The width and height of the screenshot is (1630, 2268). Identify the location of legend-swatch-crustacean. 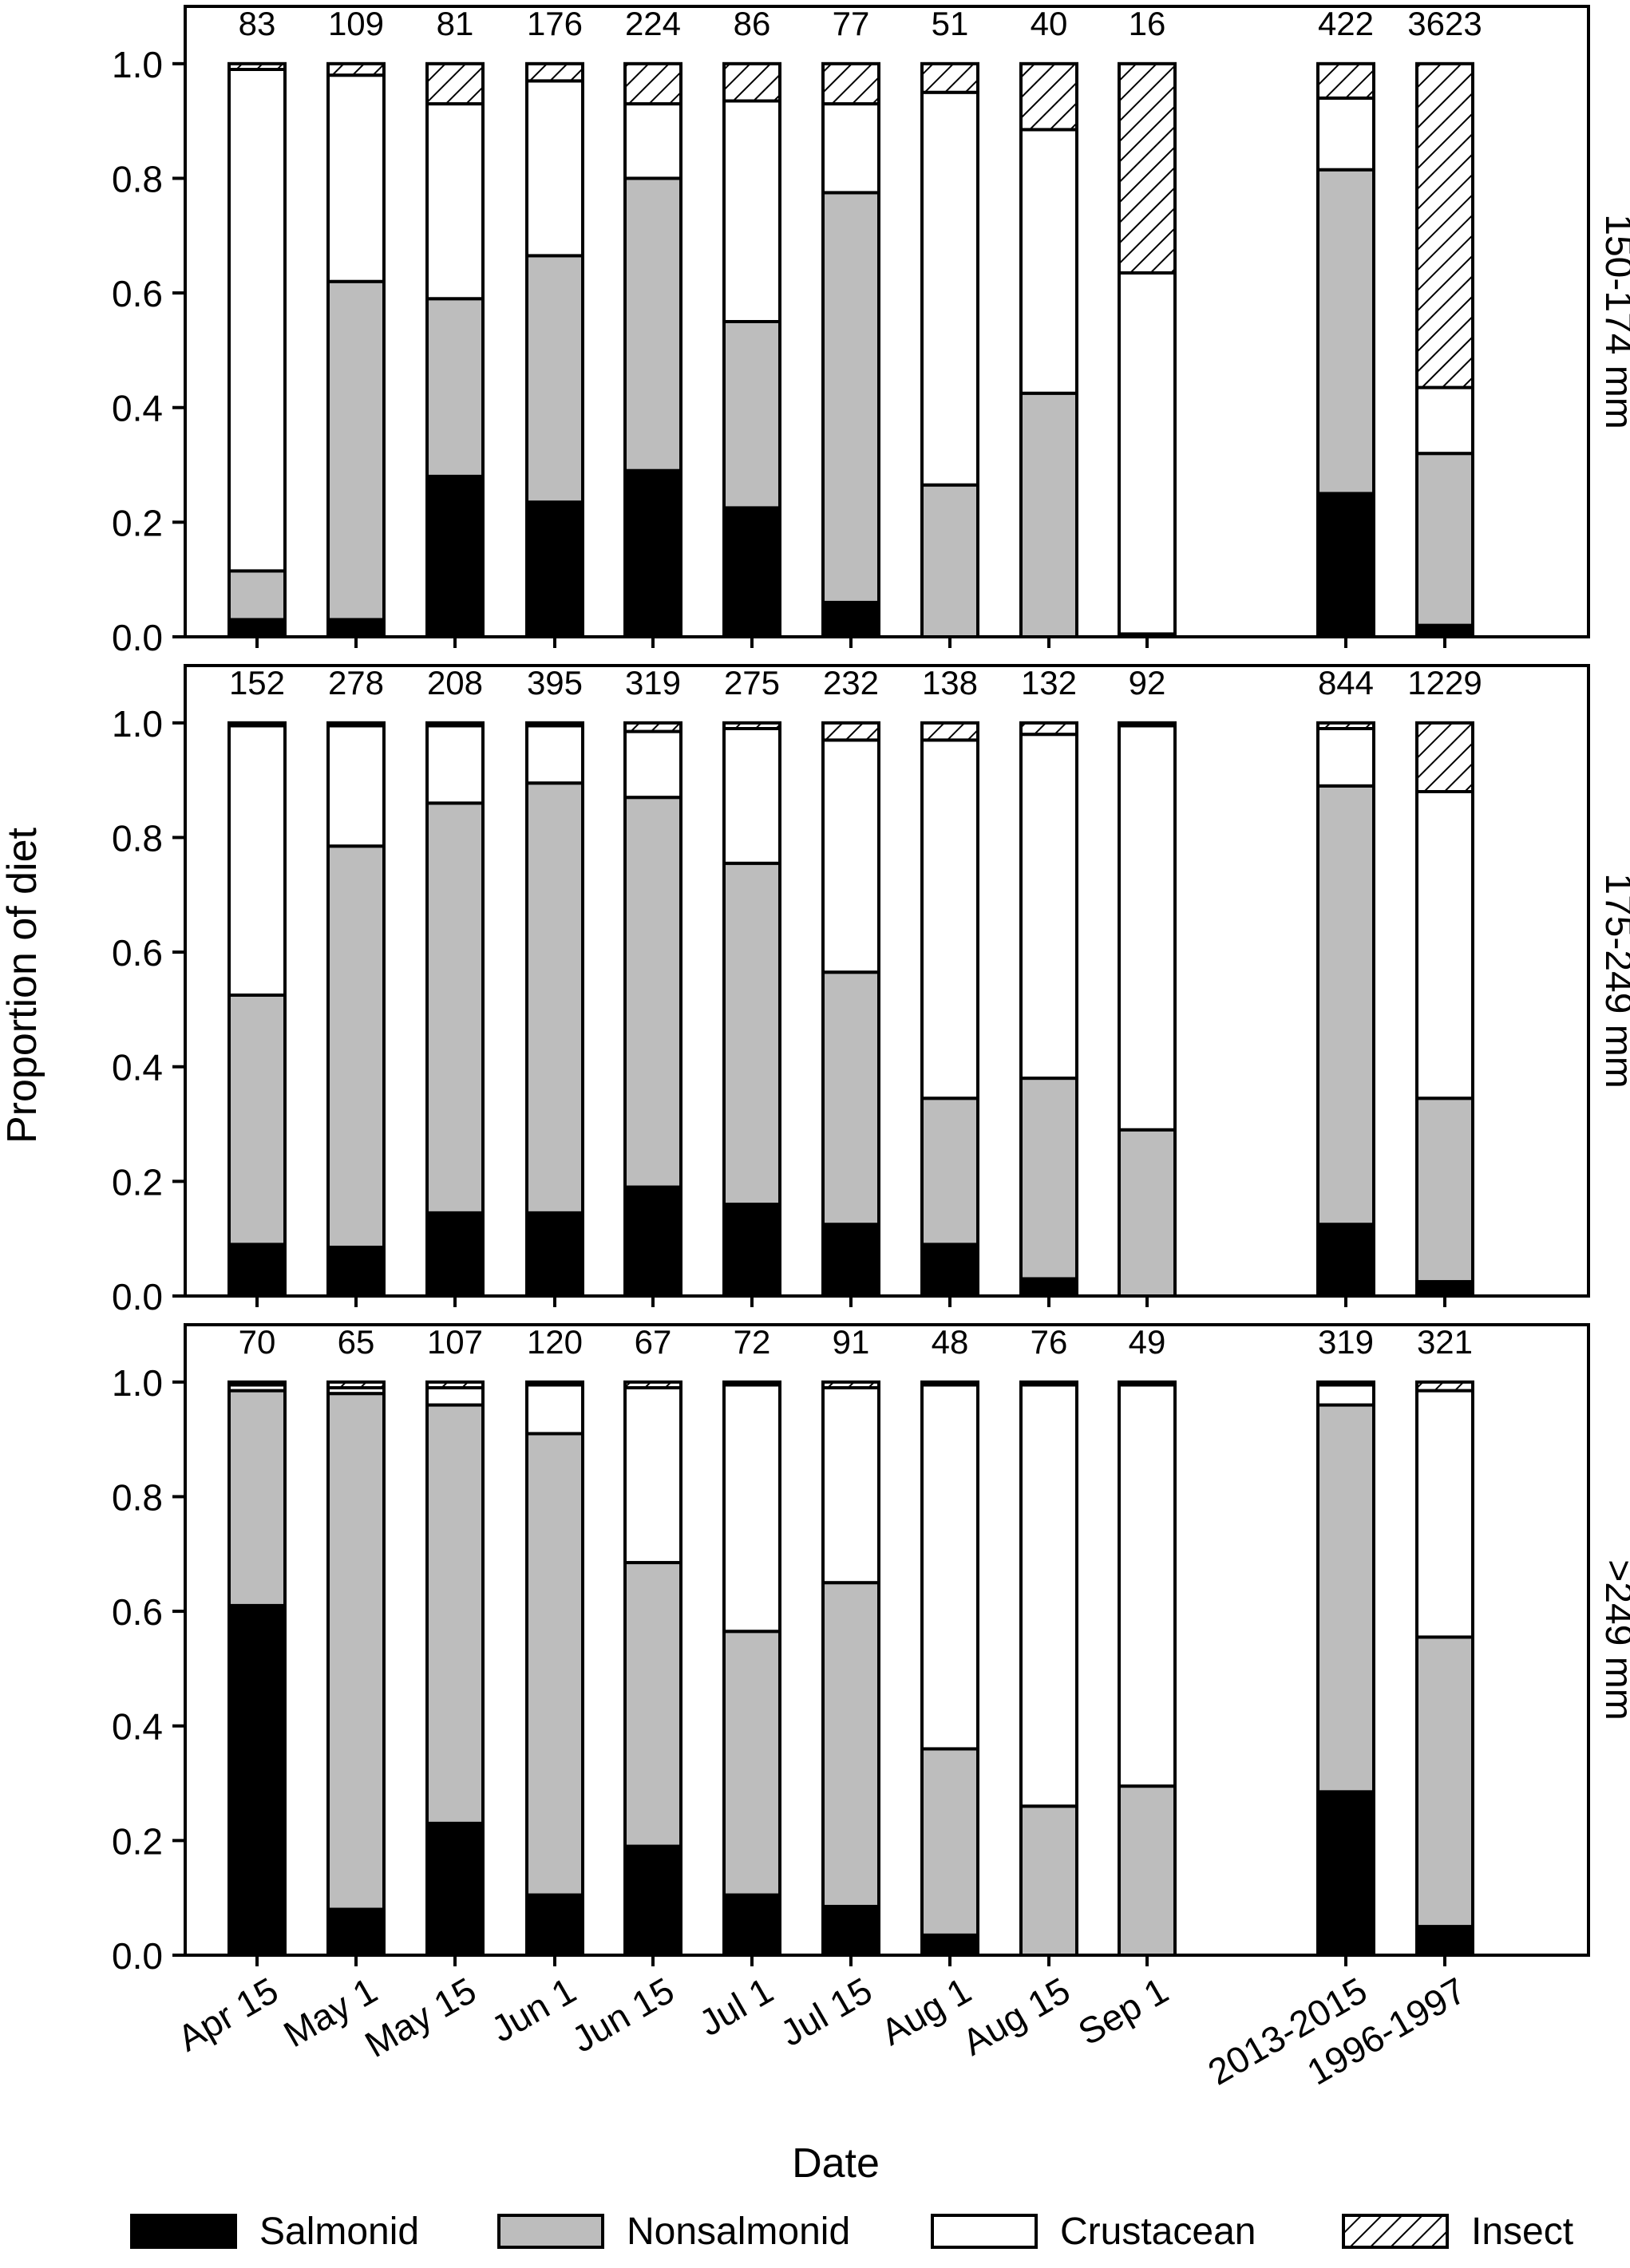
(985, 2231).